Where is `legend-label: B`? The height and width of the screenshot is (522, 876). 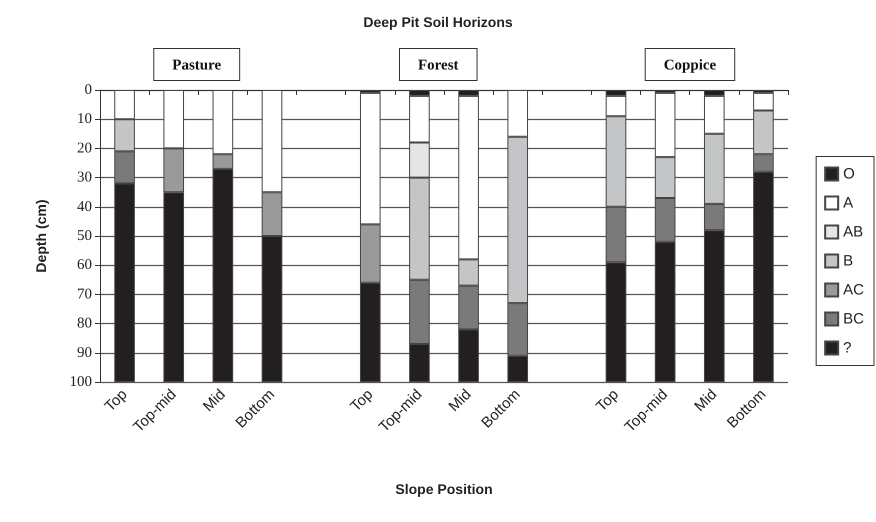 legend-label: B is located at coordinates (848, 261).